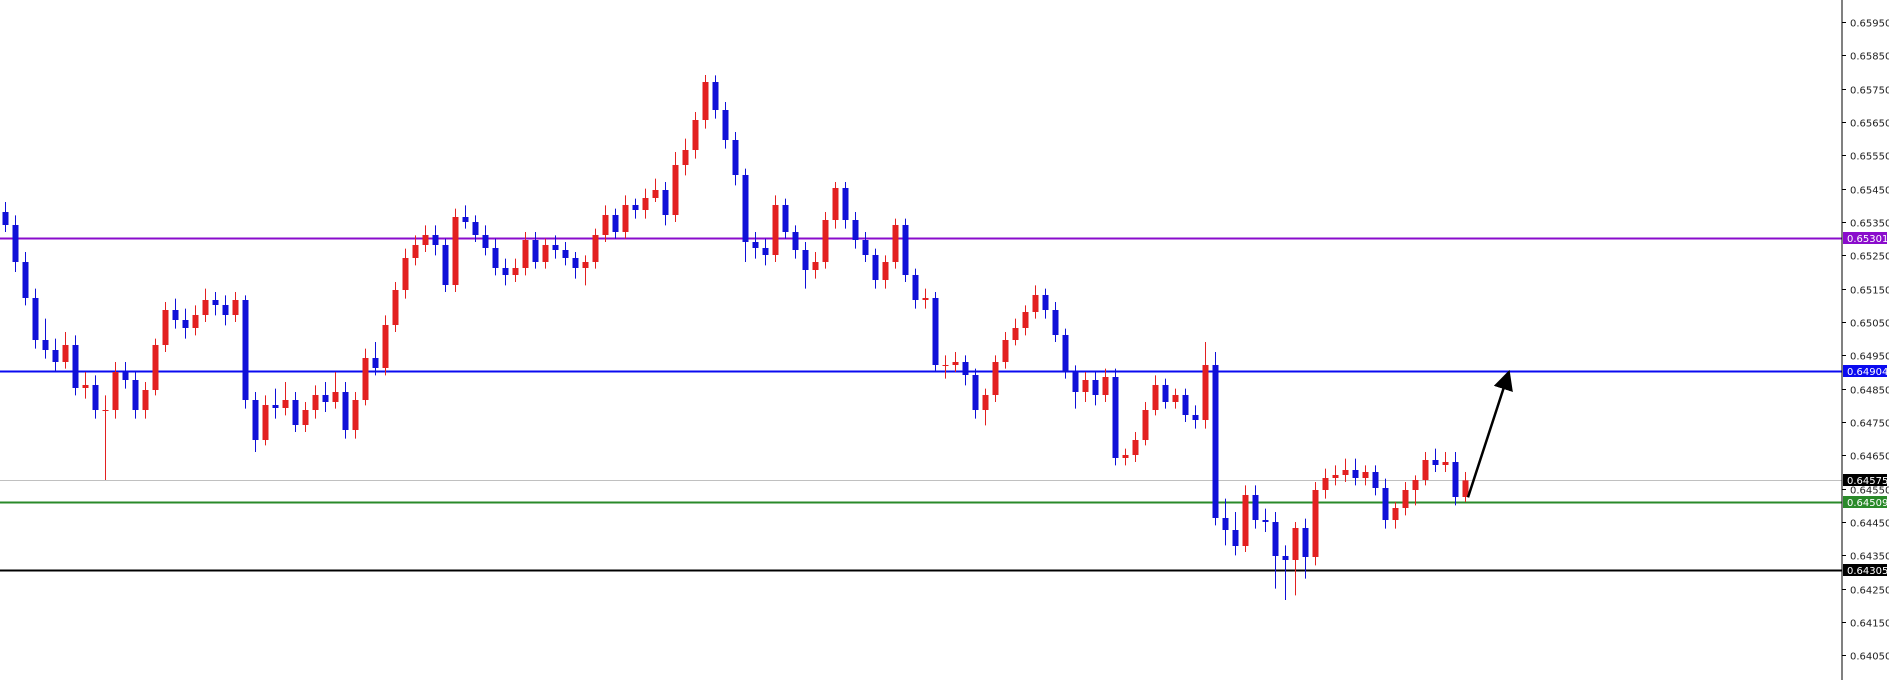 The width and height of the screenshot is (1889, 680). What do you see at coordinates (1867, 571) in the screenshot?
I see `price-marker-label: 0.64305` at bounding box center [1867, 571].